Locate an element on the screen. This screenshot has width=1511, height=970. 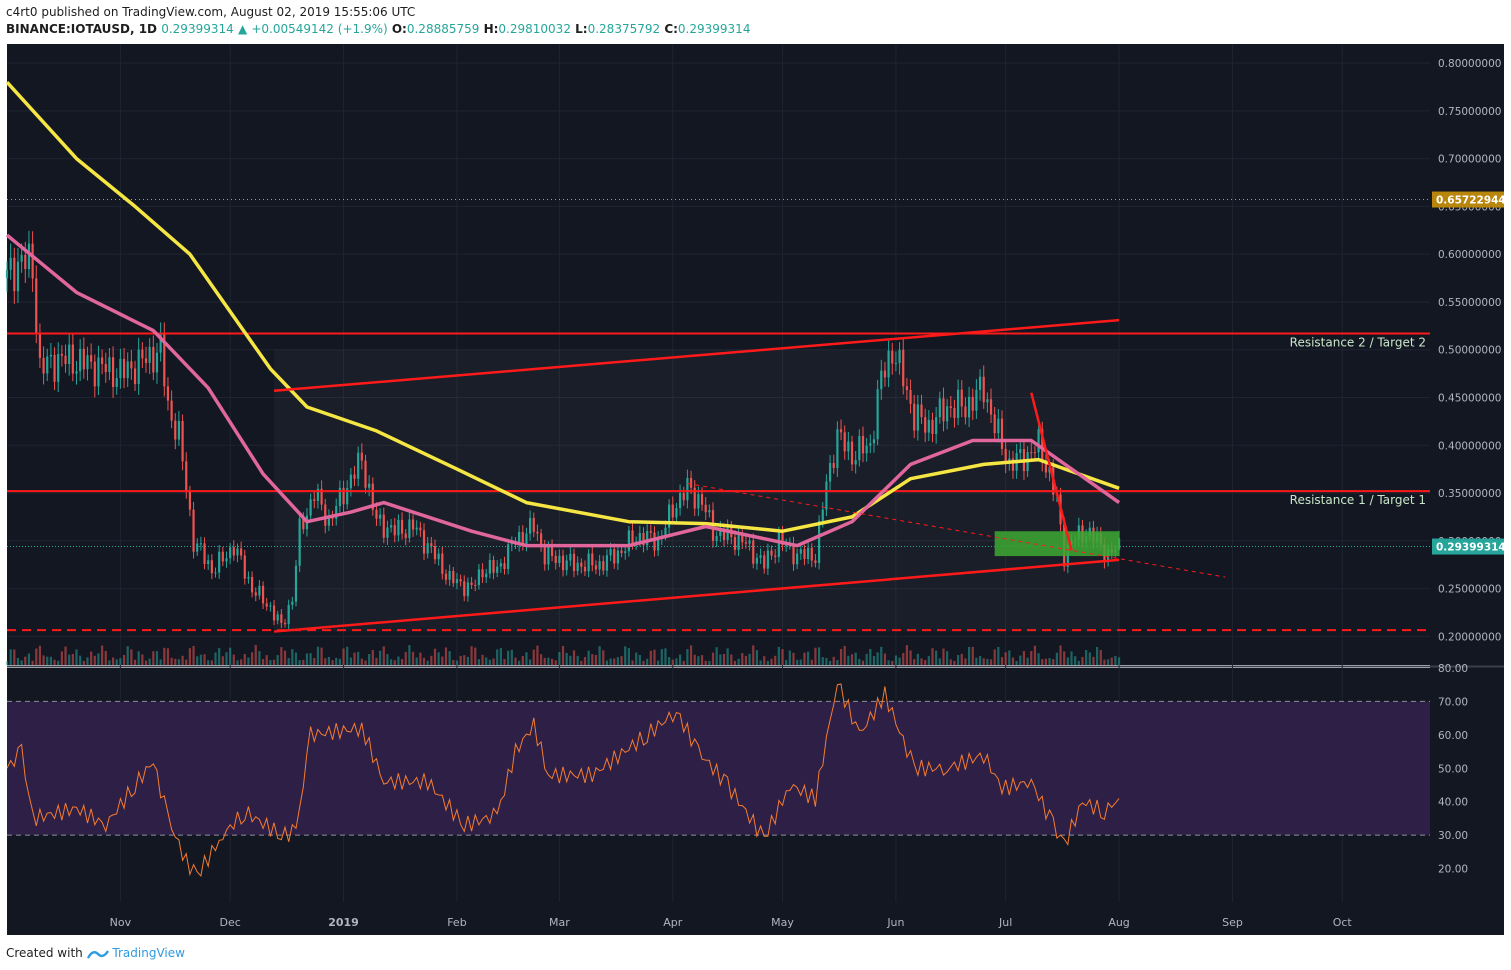
trendline is located at coordinates (696, 595).